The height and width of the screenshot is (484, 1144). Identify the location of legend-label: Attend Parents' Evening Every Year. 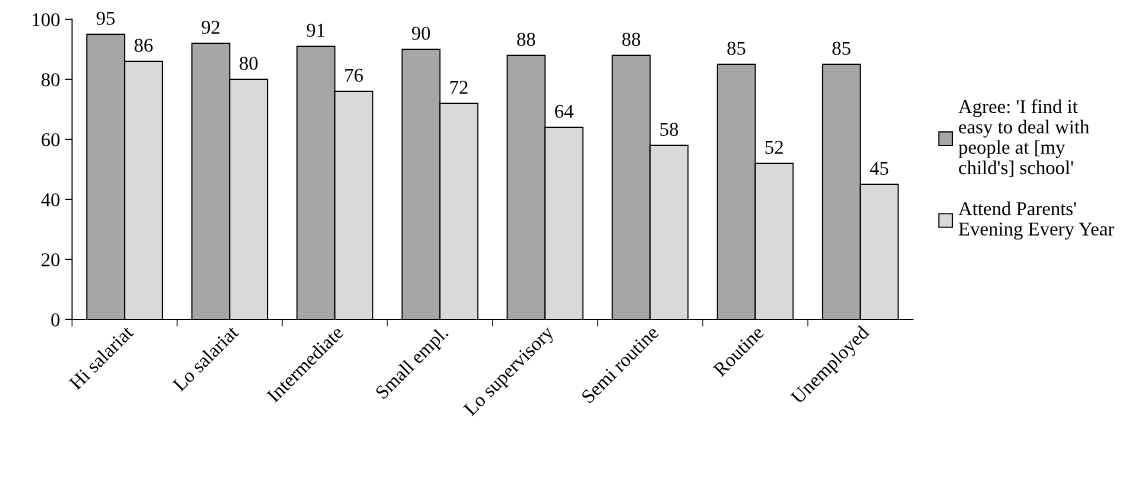
(1036, 220).